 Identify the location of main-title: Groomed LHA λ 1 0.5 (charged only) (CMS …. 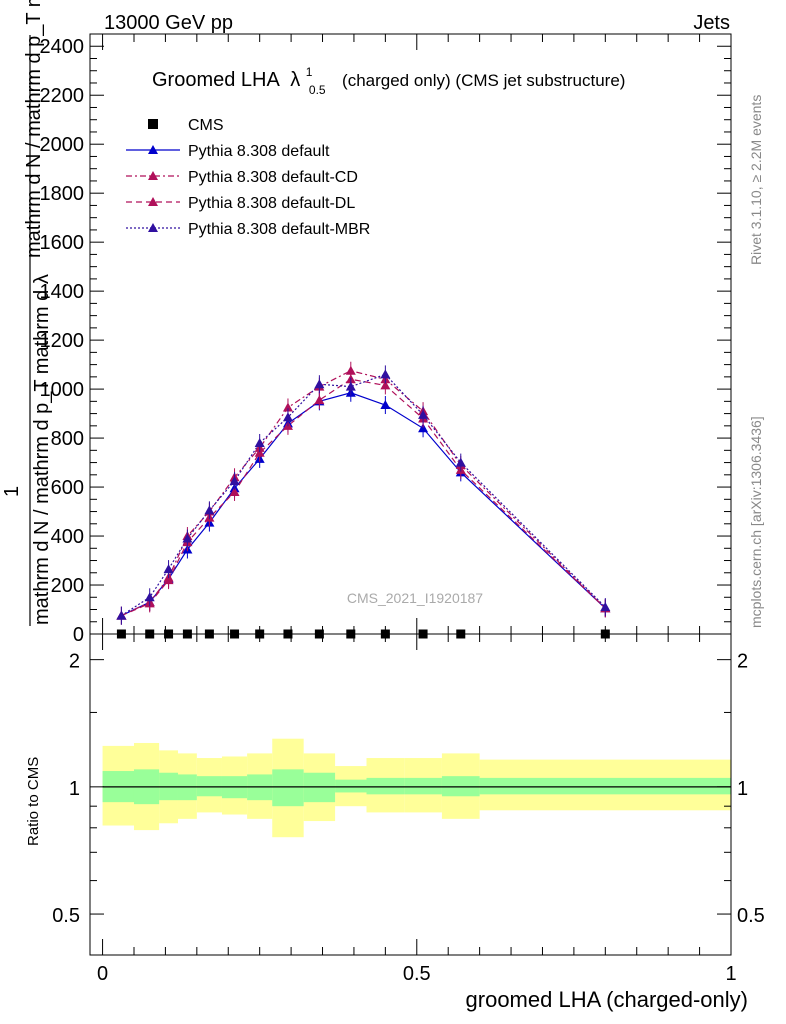
(388, 80).